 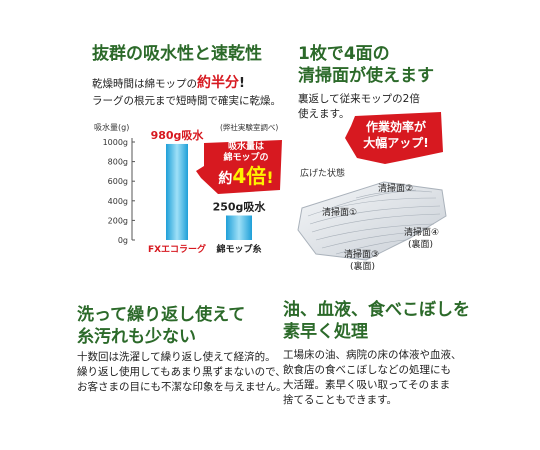 I want to click on burst1-line3-big: 4倍, so click(x=249, y=176).